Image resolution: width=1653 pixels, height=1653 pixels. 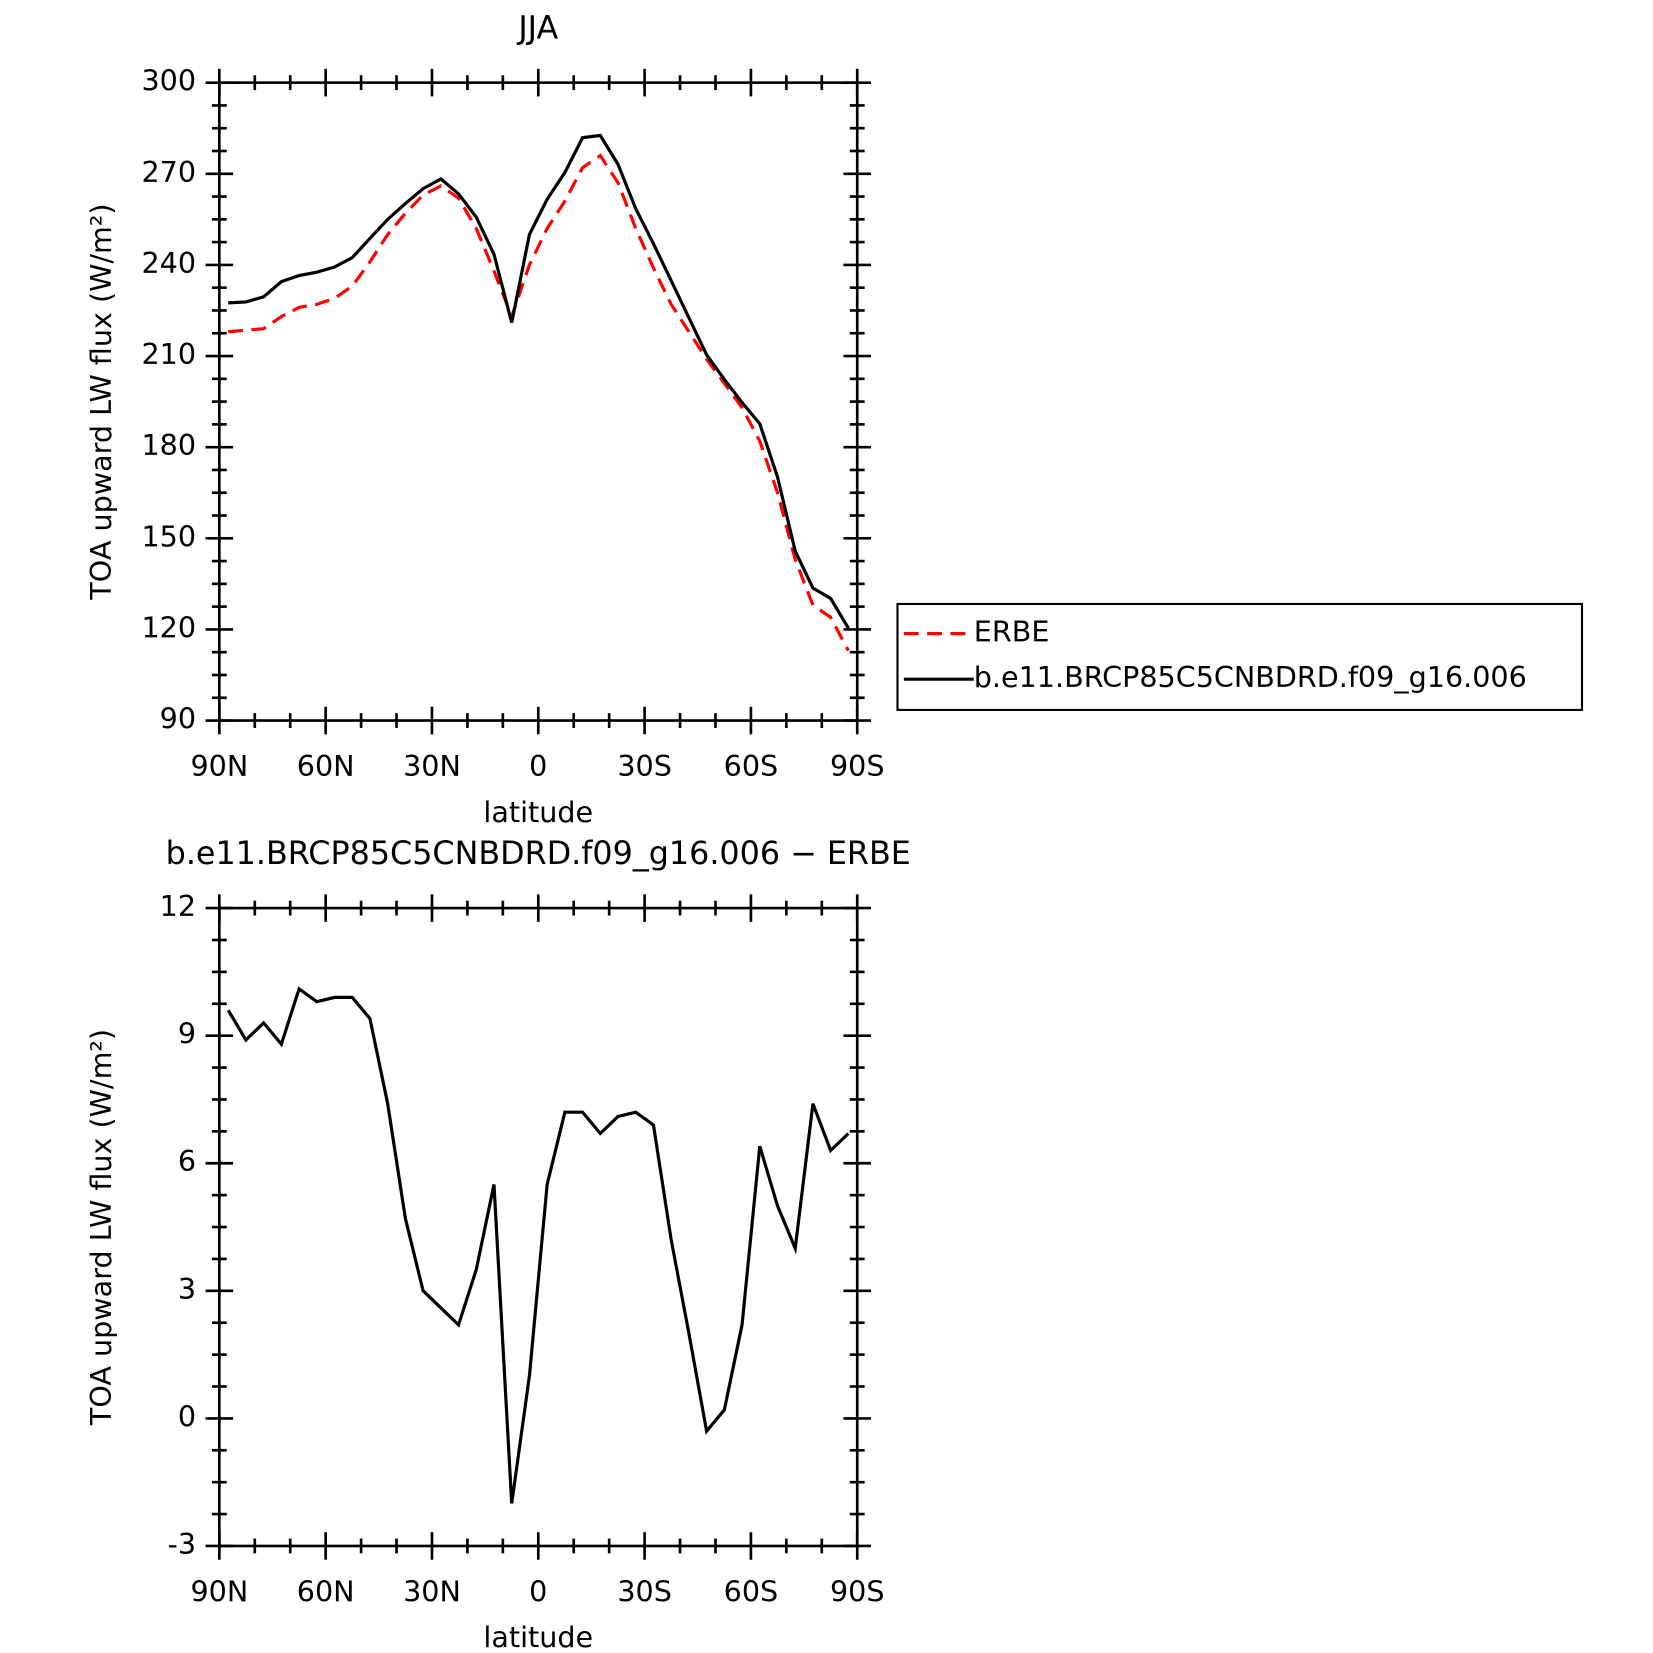 What do you see at coordinates (538, 854) in the screenshot?
I see `chart-title: b.e11.BRCP85C5CNBDRD.f09_g16.006 − ERBE` at bounding box center [538, 854].